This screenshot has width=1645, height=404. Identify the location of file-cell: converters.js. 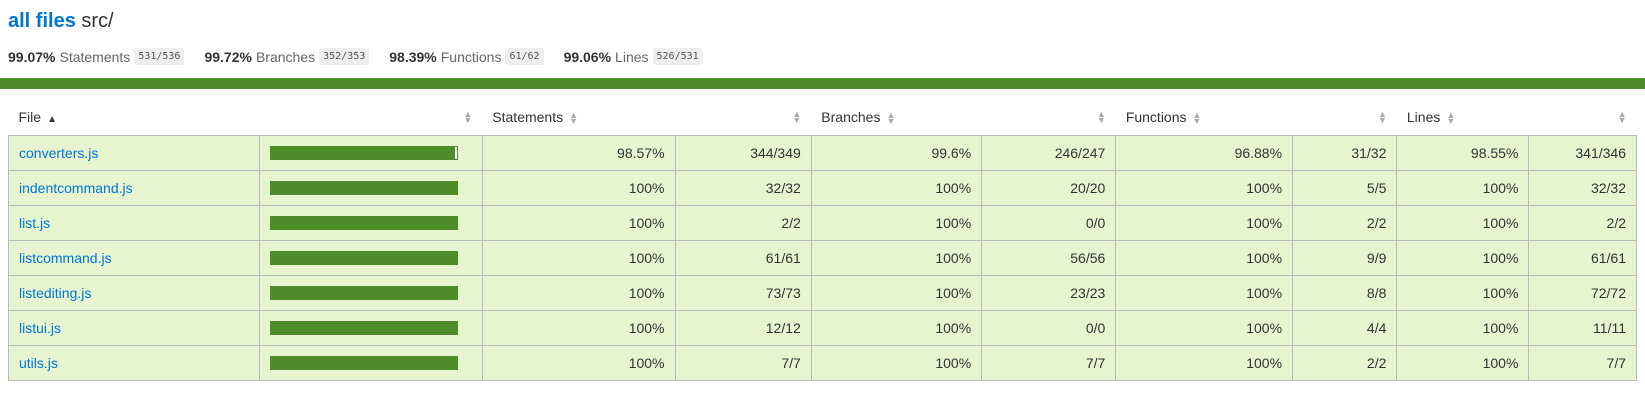
(134, 153).